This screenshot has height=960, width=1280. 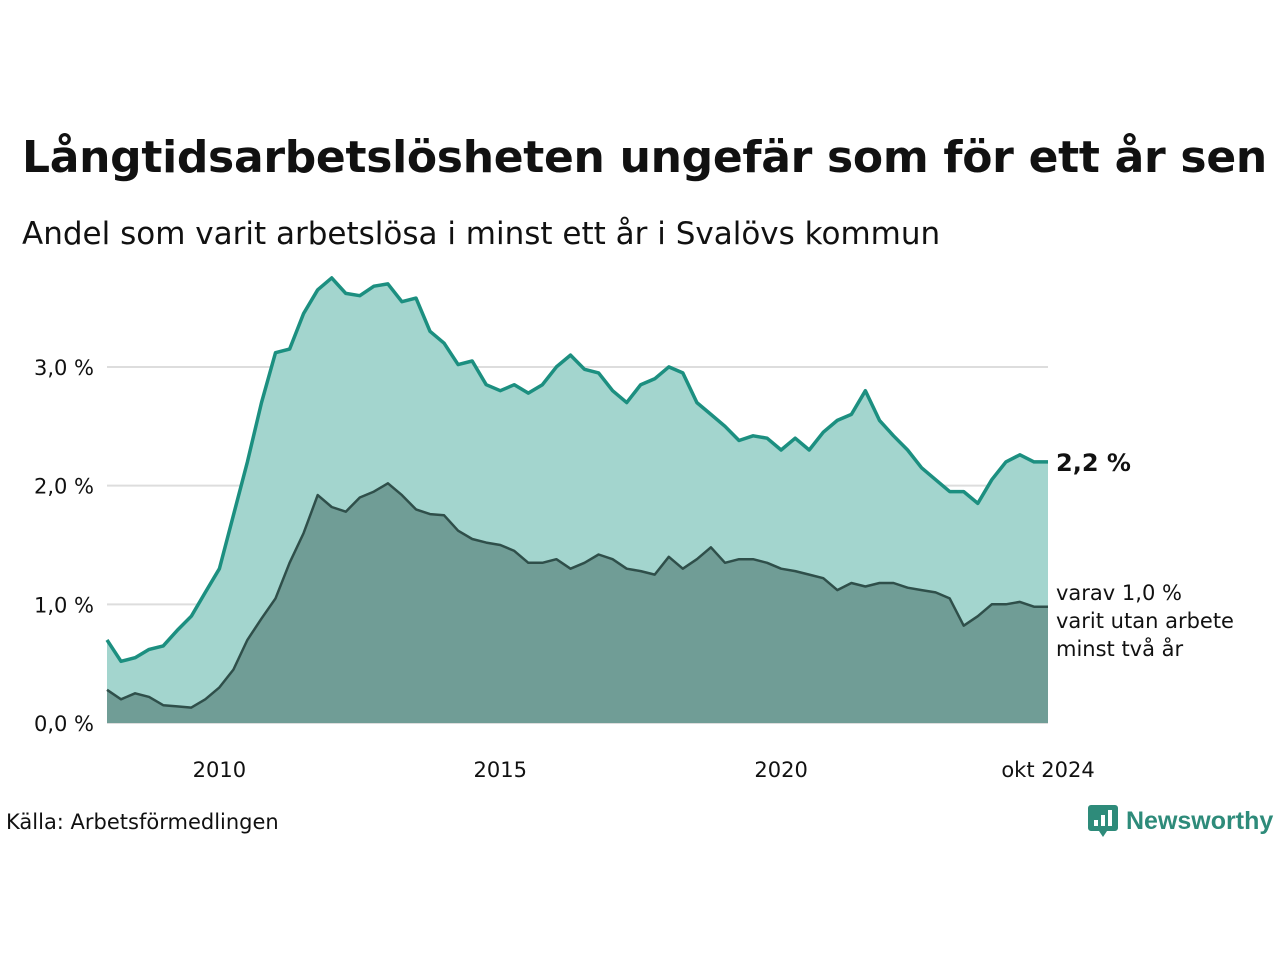 I want to click on sub-series-label: varav 1,0 % varit utan arbete minst två år, so click(x=1145, y=621).